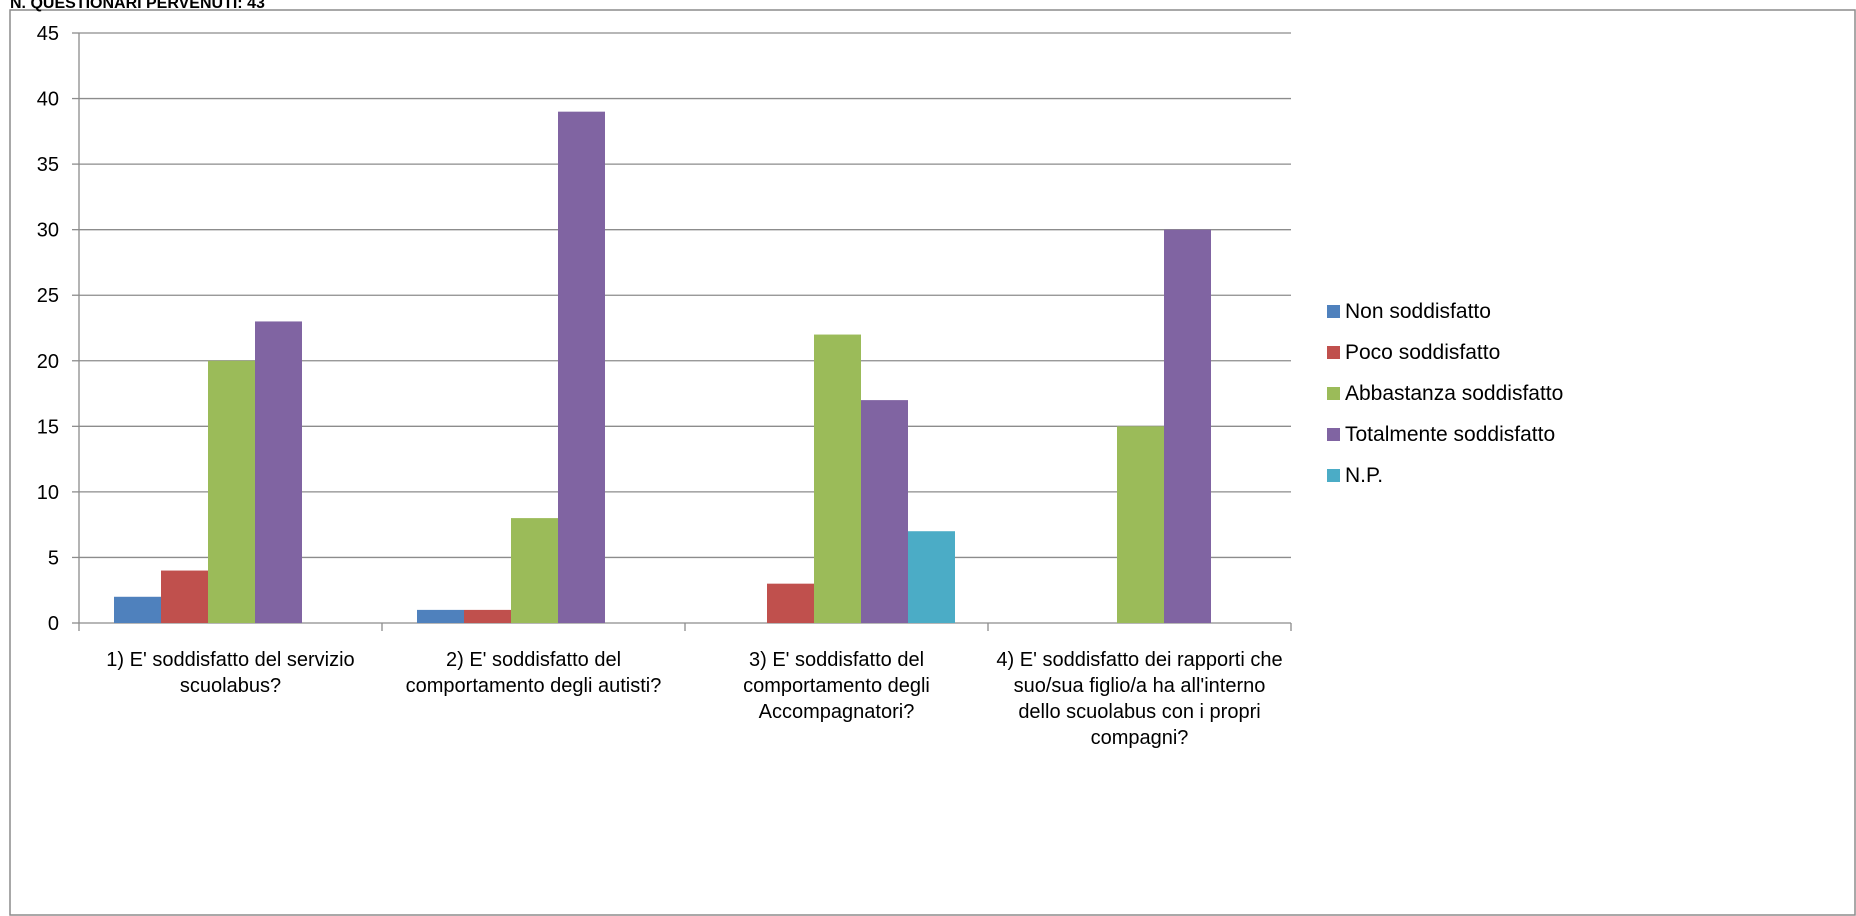  I want to click on y-tick-label: 20, so click(48, 362).